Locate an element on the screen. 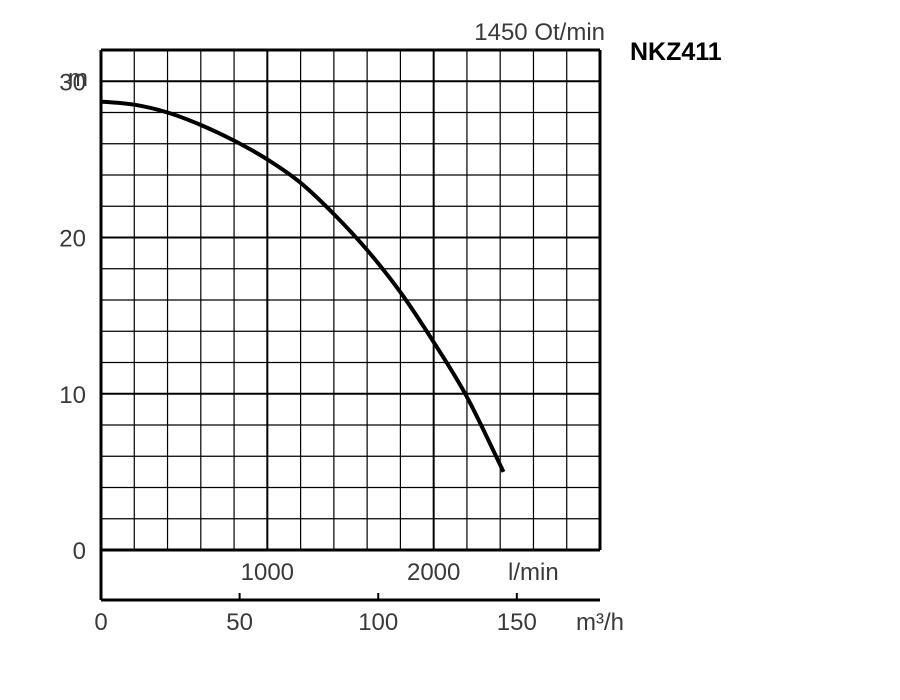  subtitle: 1450 Ot/min is located at coordinates (539, 32).